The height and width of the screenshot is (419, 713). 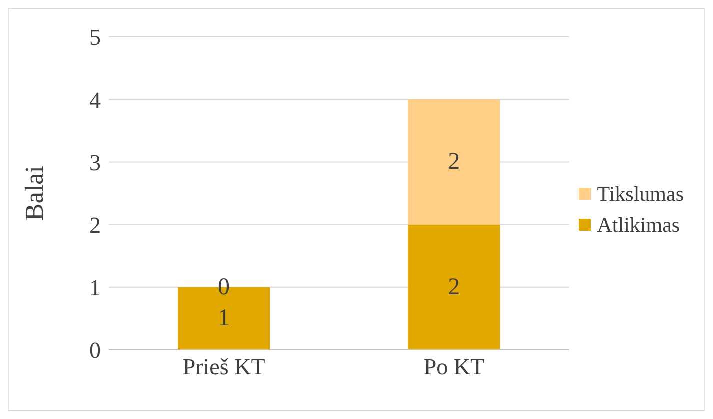 What do you see at coordinates (638, 225) in the screenshot?
I see `legend-label: Atlikimas` at bounding box center [638, 225].